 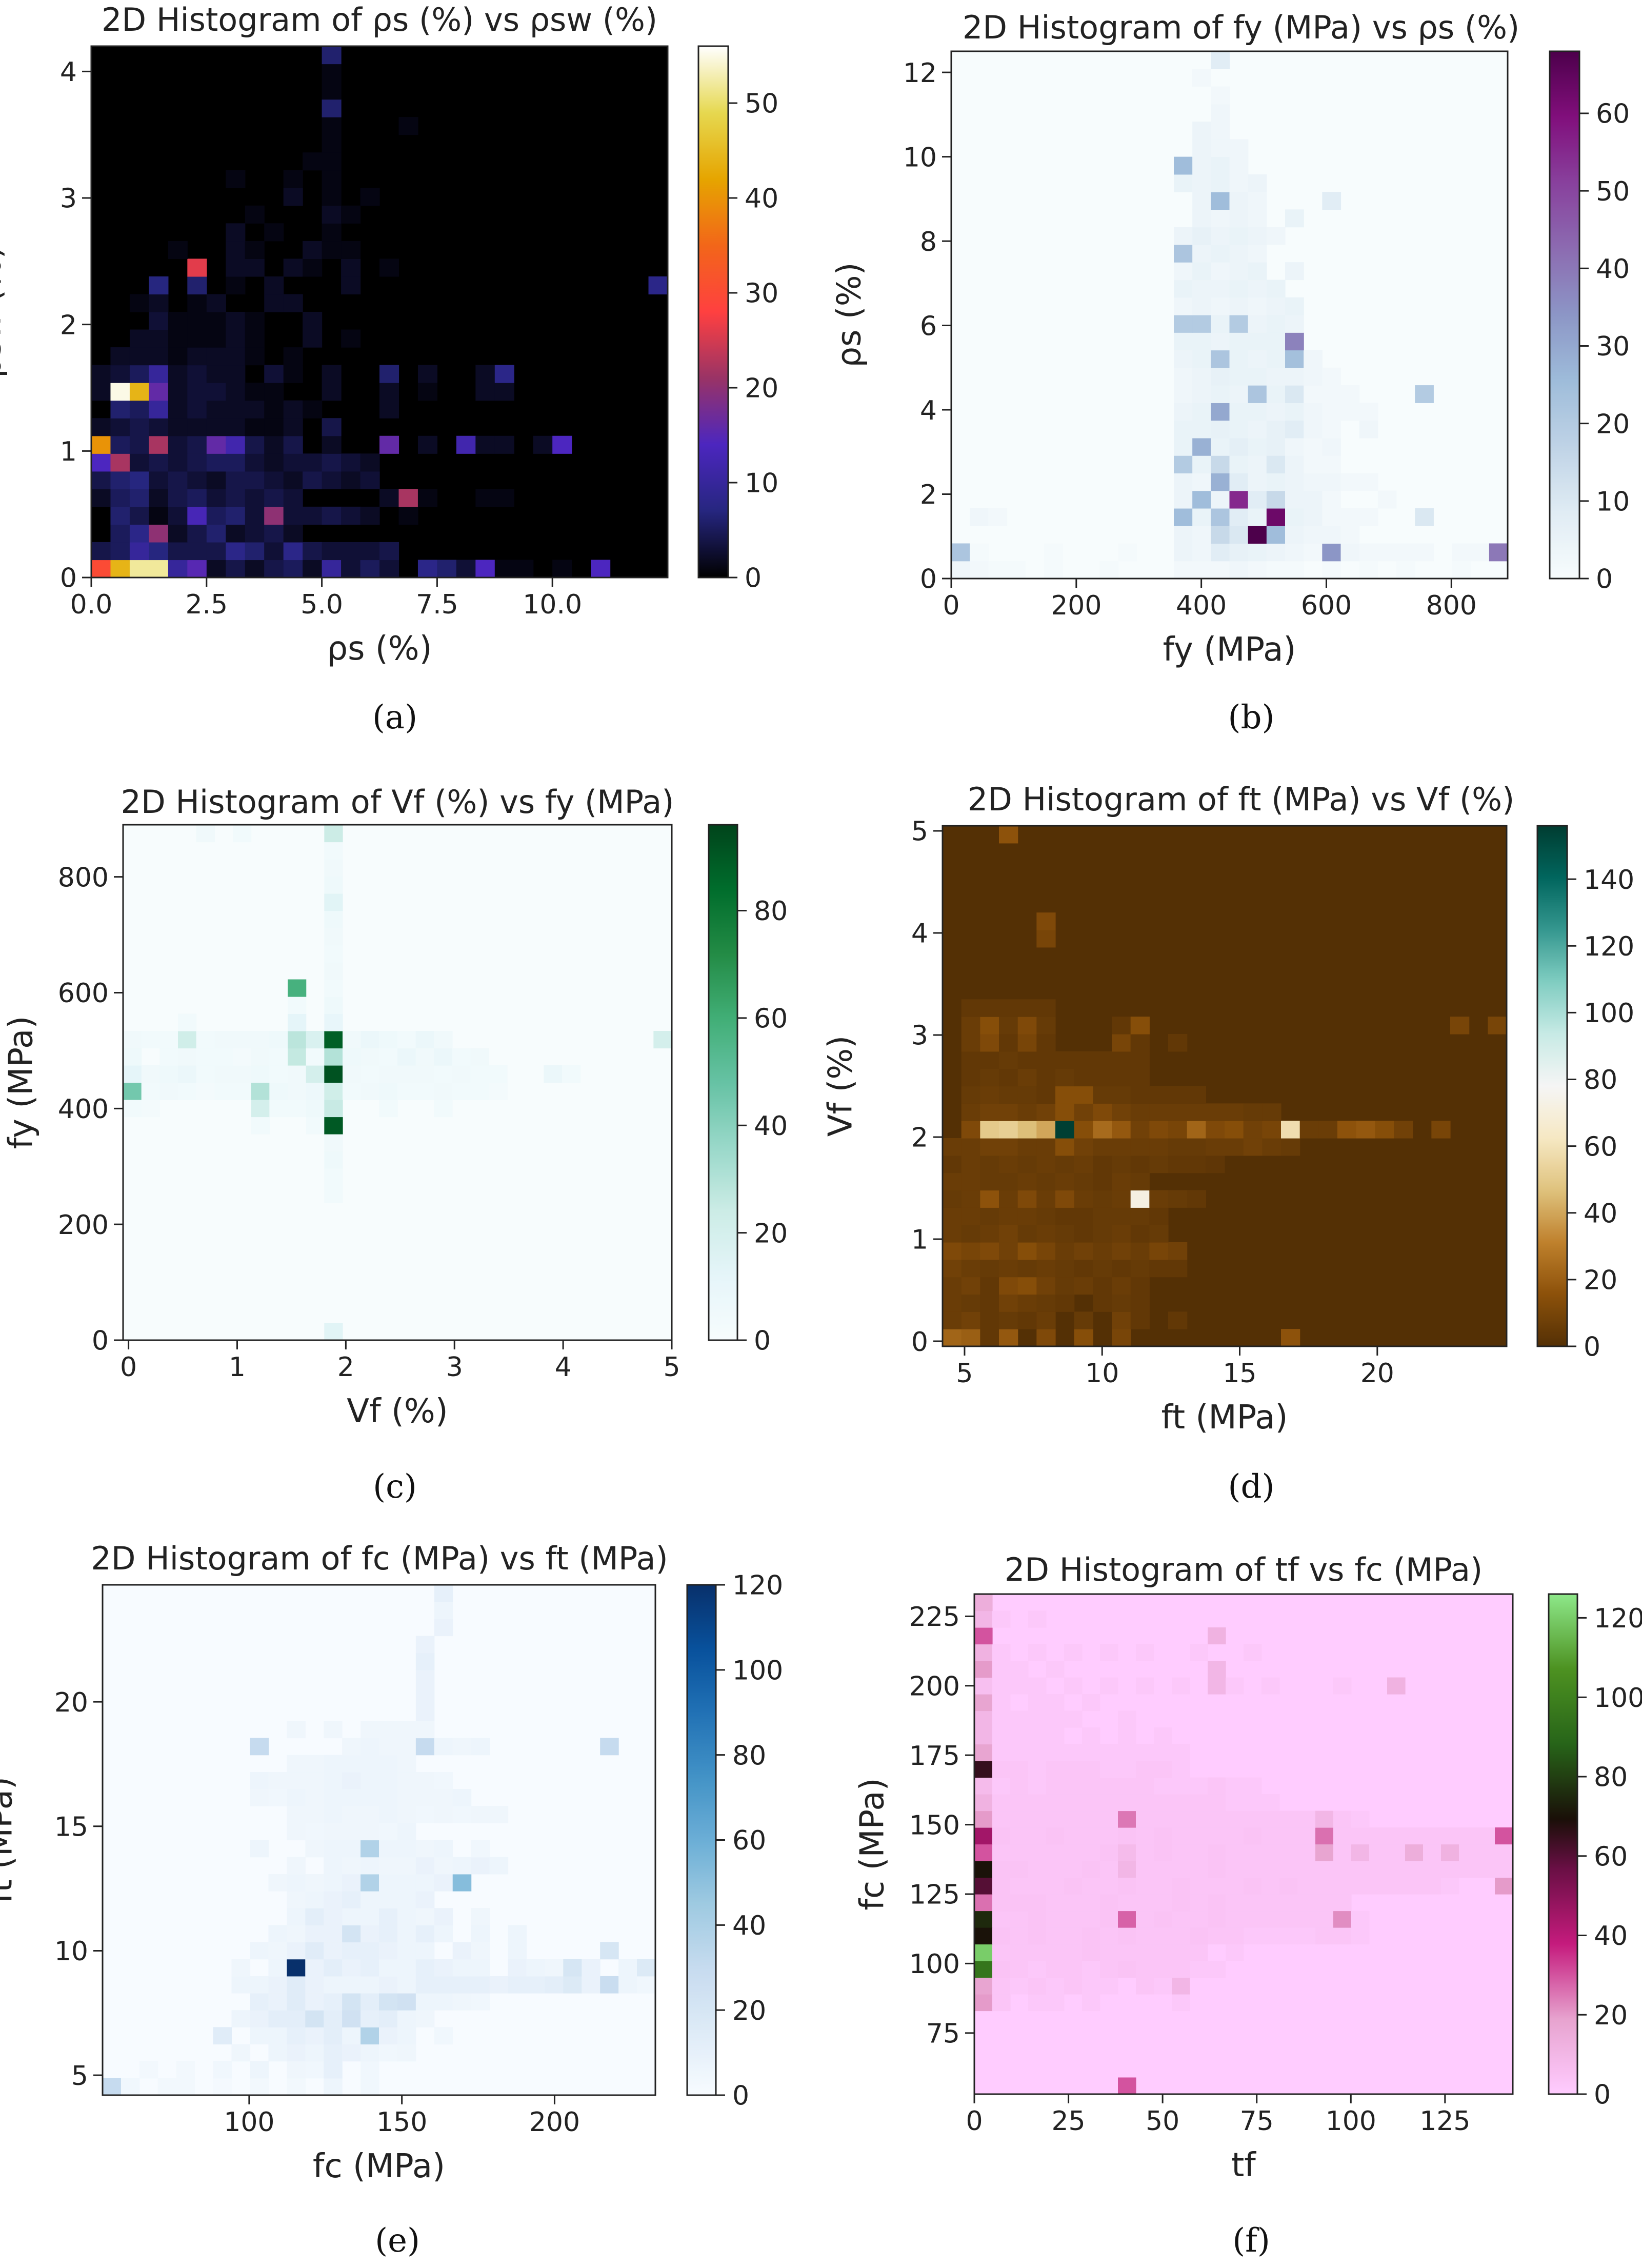 I want to click on y-tick-label: 2, so click(x=928, y=495).